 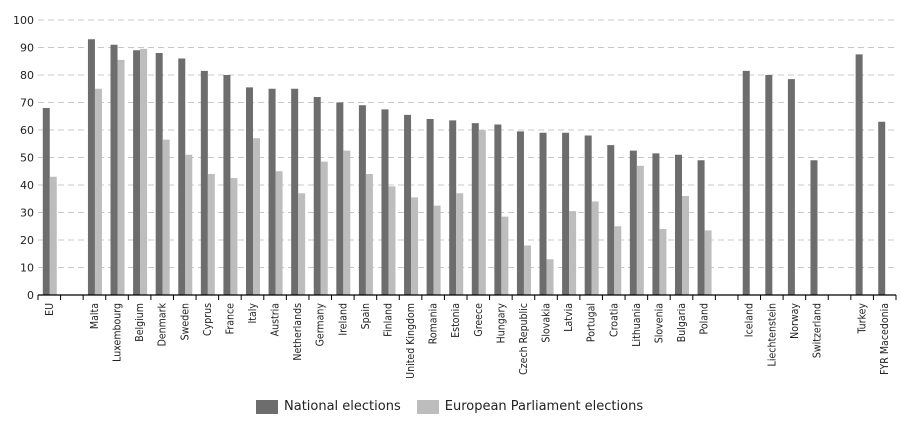 I want to click on bar-national-sweden, so click(x=182, y=176).